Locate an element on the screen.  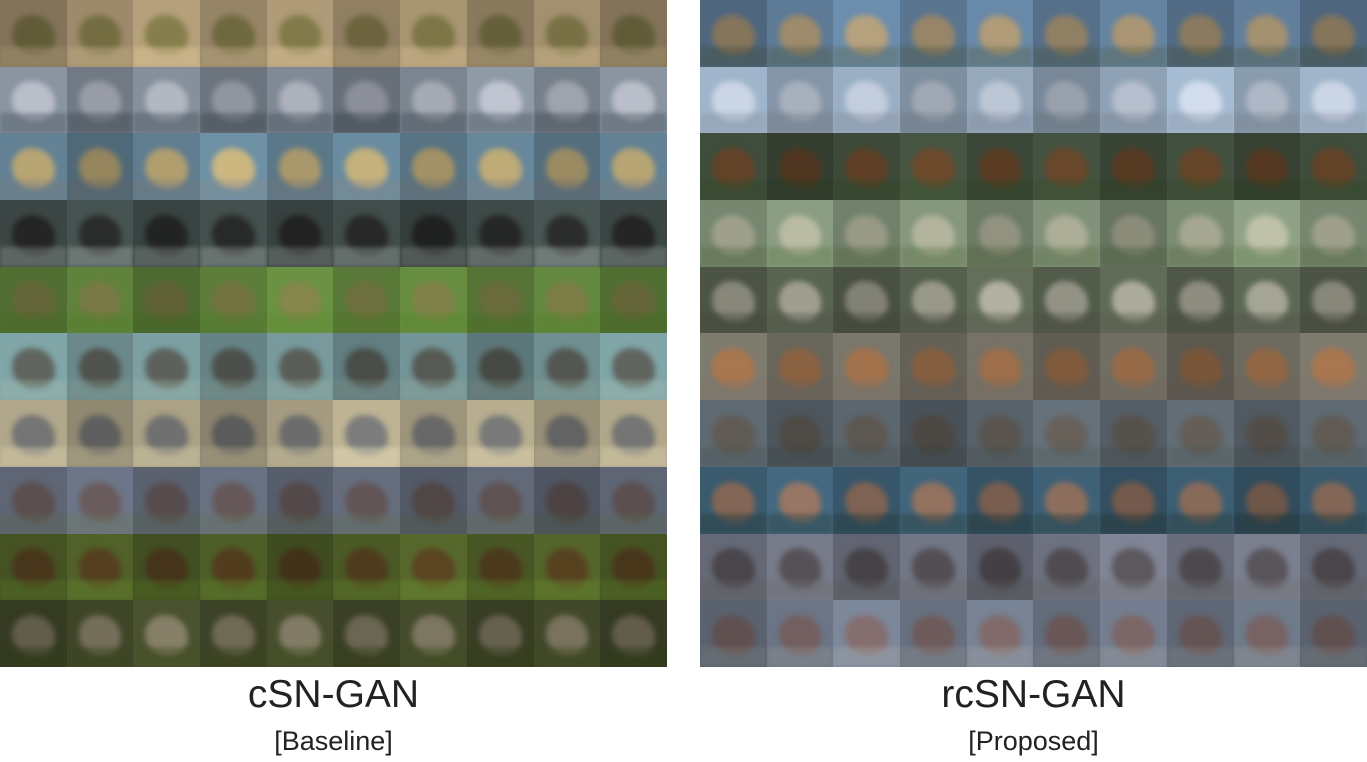
baseline-title: cSN-GAN is located at coordinates (333, 694).